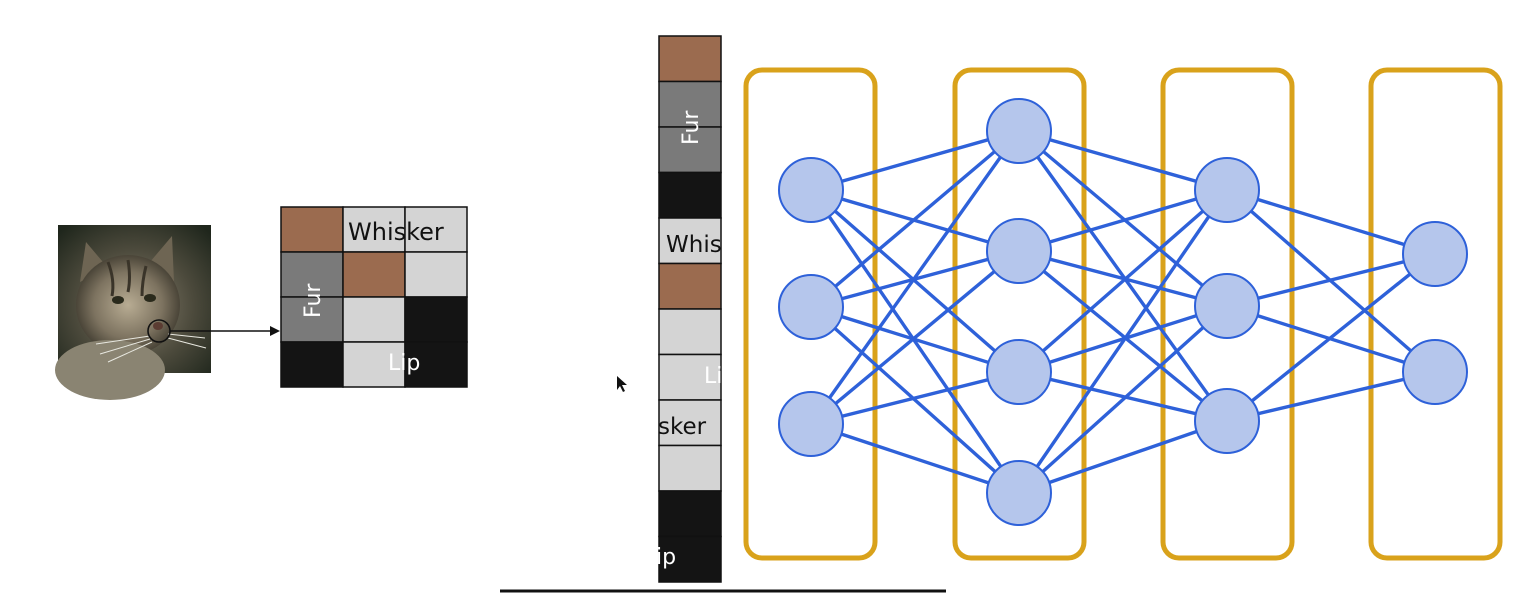 The width and height of the screenshot is (1523, 593). Describe the element at coordinates (691, 127) in the screenshot. I see `strip-label-fur: Fur` at that location.